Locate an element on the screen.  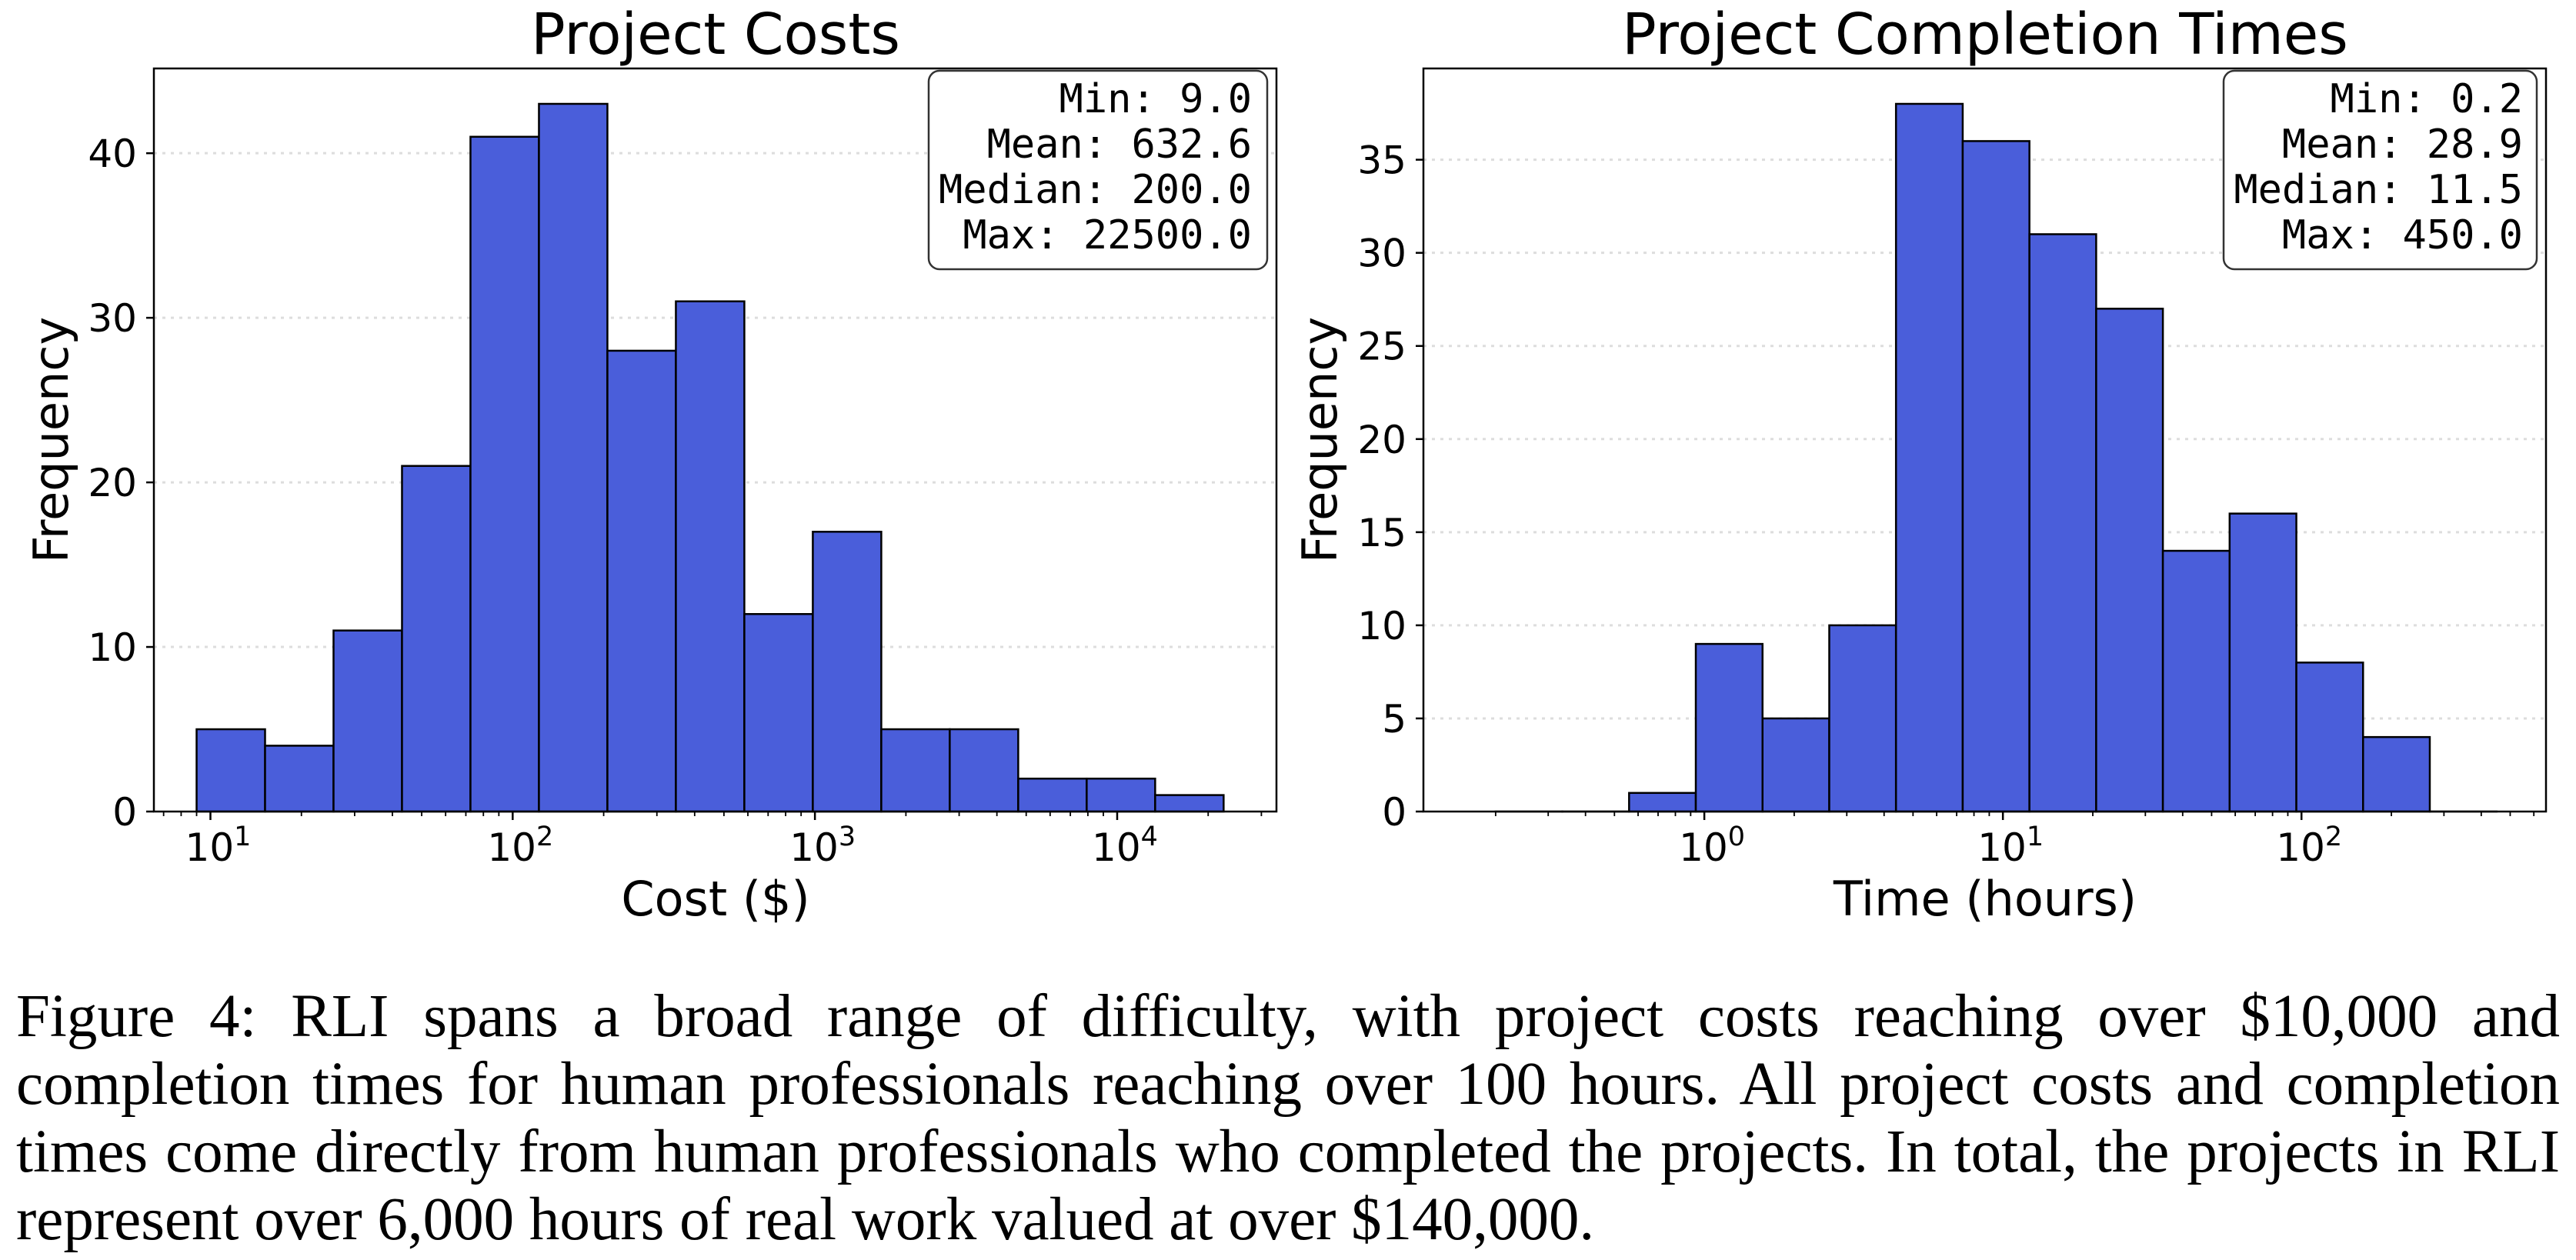
x-tick-label: 10⁰ is located at coordinates (1712, 846).